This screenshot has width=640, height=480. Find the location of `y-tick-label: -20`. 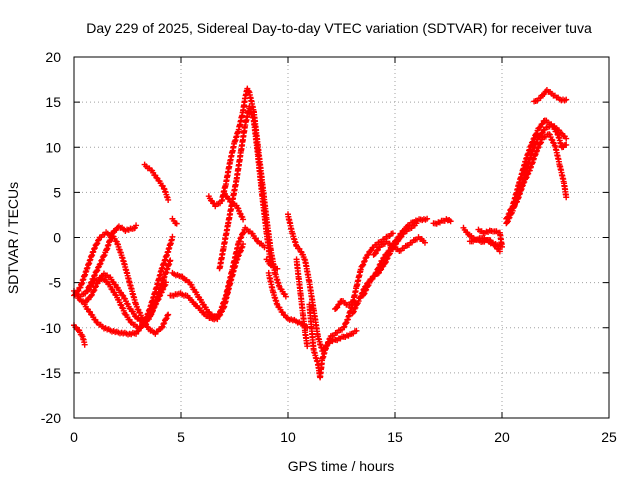

y-tick-label: -20 is located at coordinates (51, 418).